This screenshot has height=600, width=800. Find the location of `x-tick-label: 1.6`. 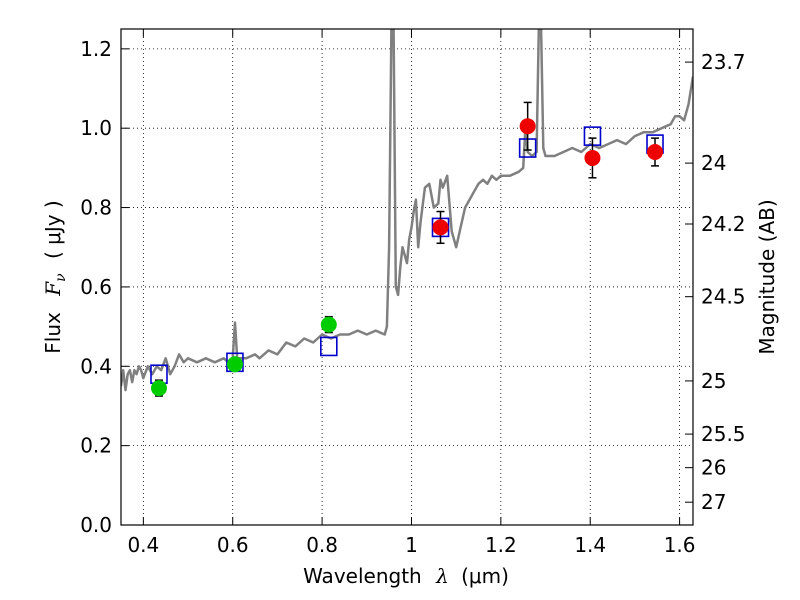

x-tick-label: 1.6 is located at coordinates (680, 545).